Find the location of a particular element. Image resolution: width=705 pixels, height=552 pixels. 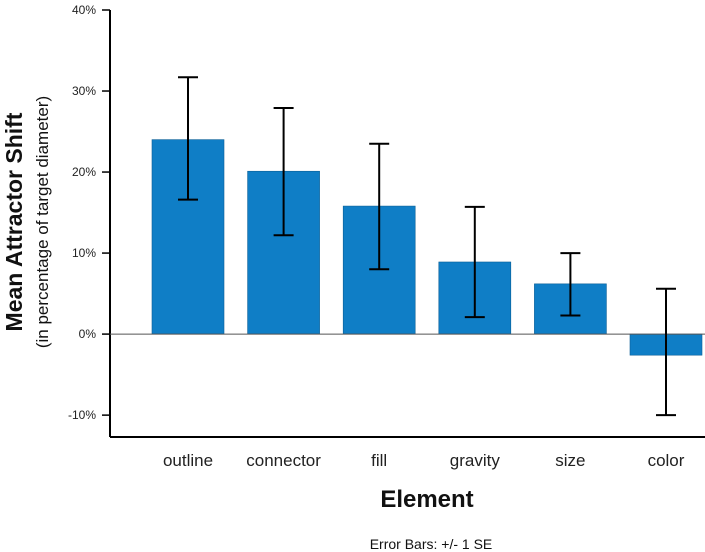

x-categories: outline connector fill gravity size color is located at coordinates (424, 460).